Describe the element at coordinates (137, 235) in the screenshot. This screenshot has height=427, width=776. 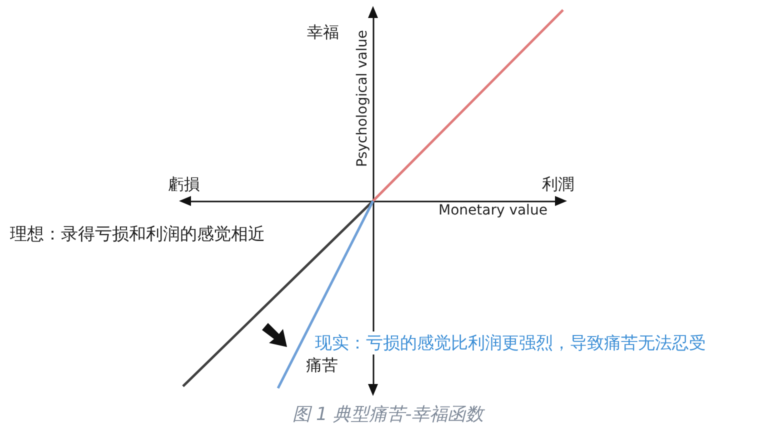
I see `annotation: 理想：录得亏损和利润的感觉相近` at that location.